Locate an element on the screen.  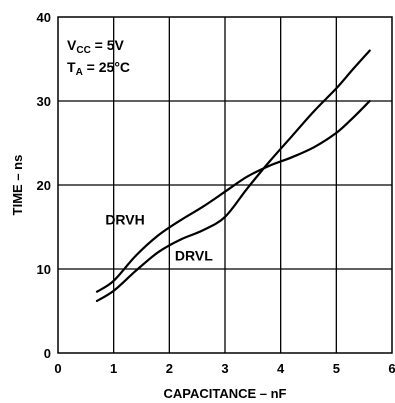
x-tick-label: 2 is located at coordinates (169, 368).